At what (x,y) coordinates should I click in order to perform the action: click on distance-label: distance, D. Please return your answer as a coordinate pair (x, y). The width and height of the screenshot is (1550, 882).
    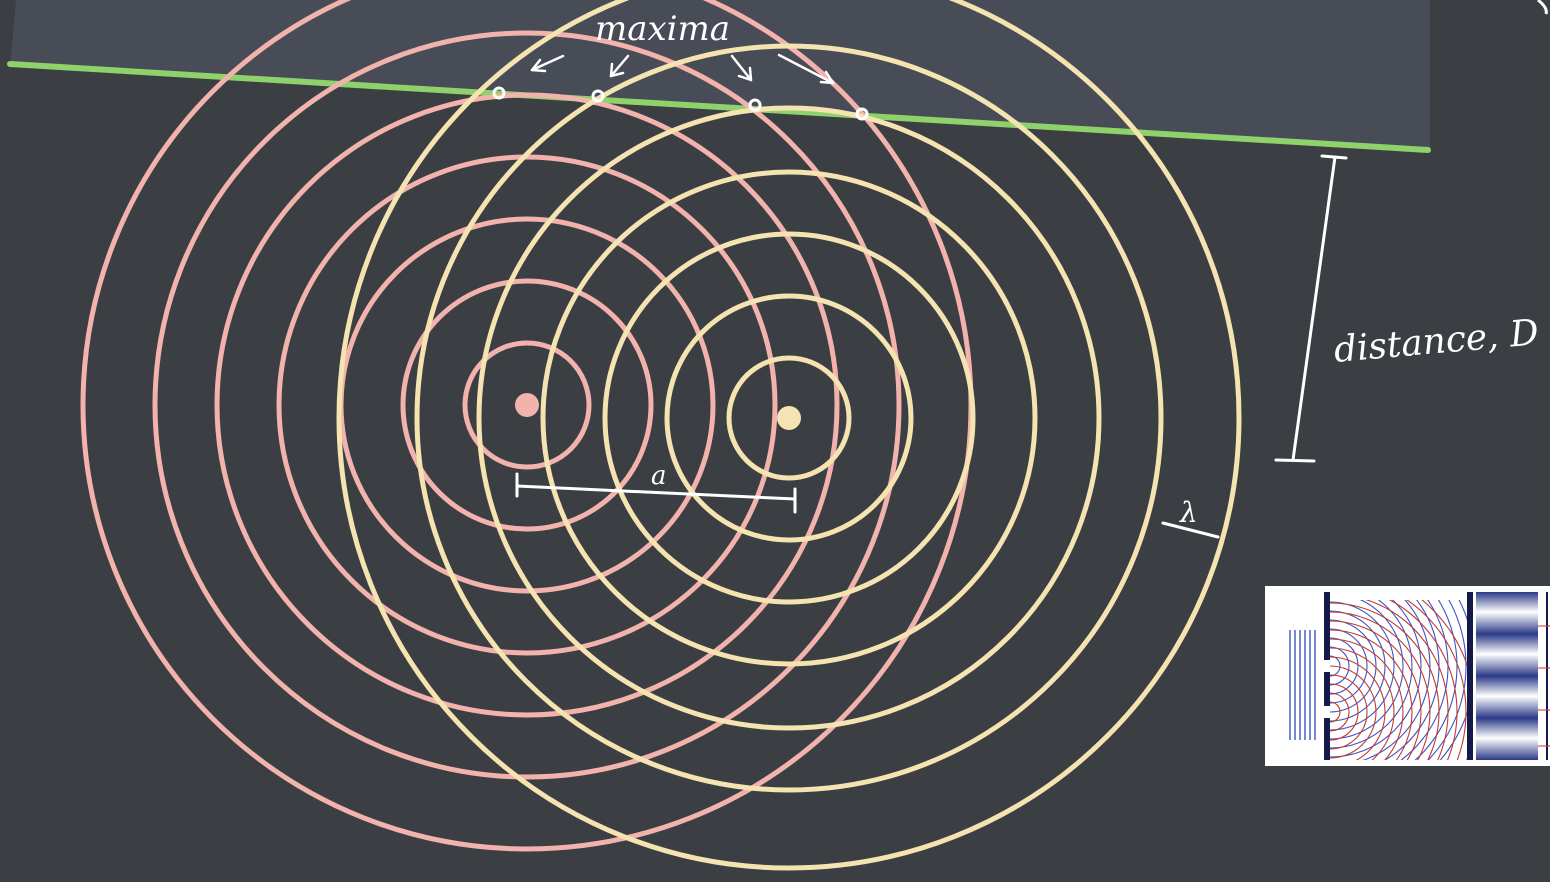
    Looking at the image, I should click on (1436, 341).